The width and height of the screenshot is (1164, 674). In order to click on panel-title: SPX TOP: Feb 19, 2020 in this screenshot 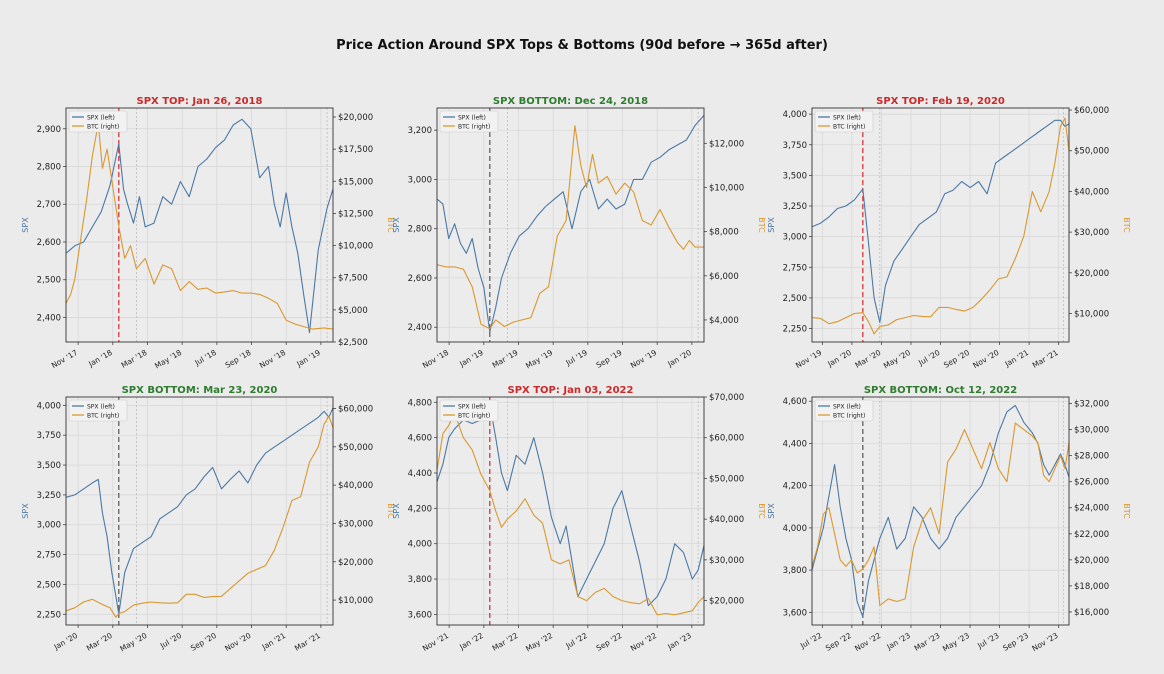, I will do `click(940, 101)`.